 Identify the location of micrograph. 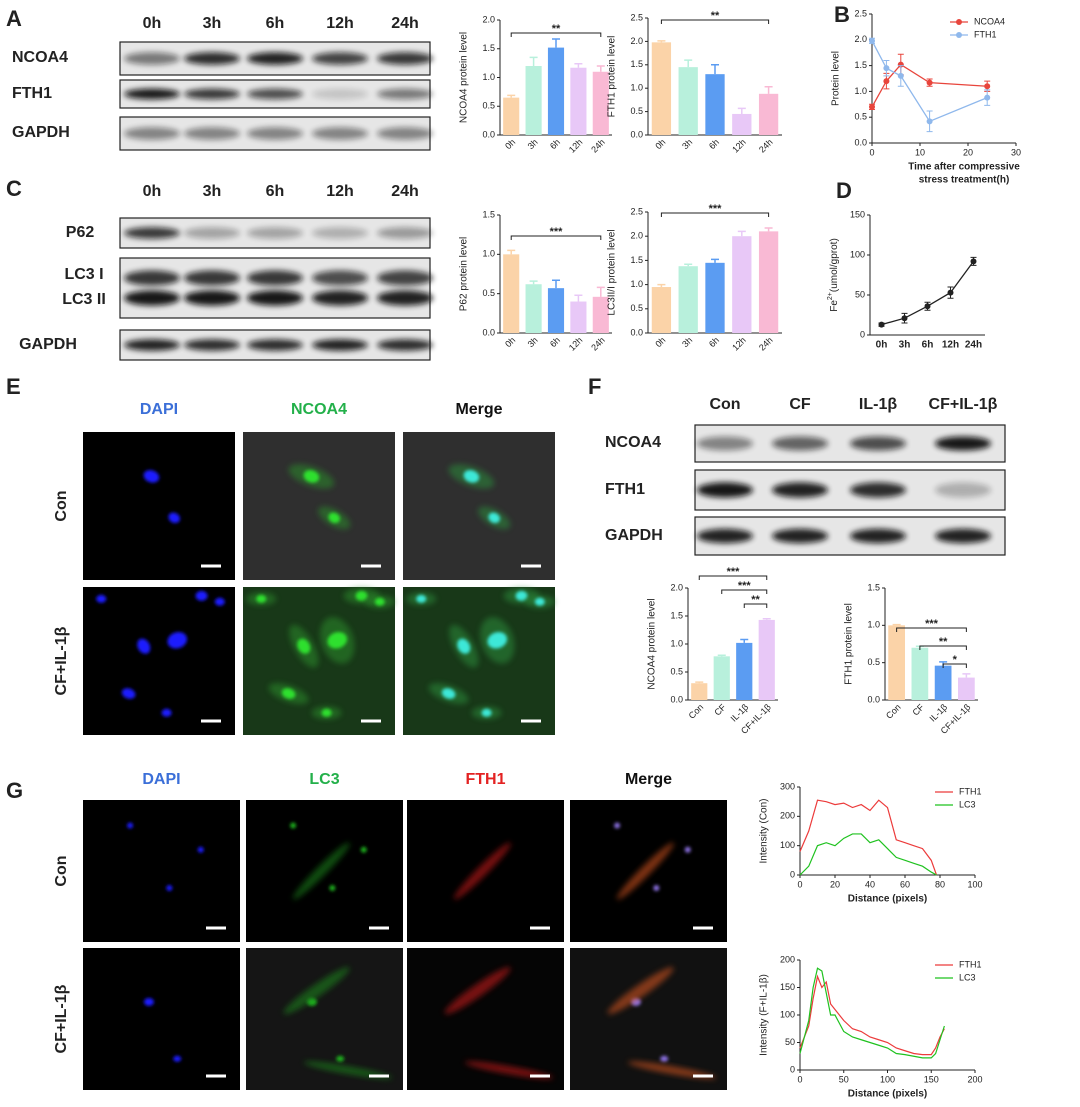
(161, 1019).